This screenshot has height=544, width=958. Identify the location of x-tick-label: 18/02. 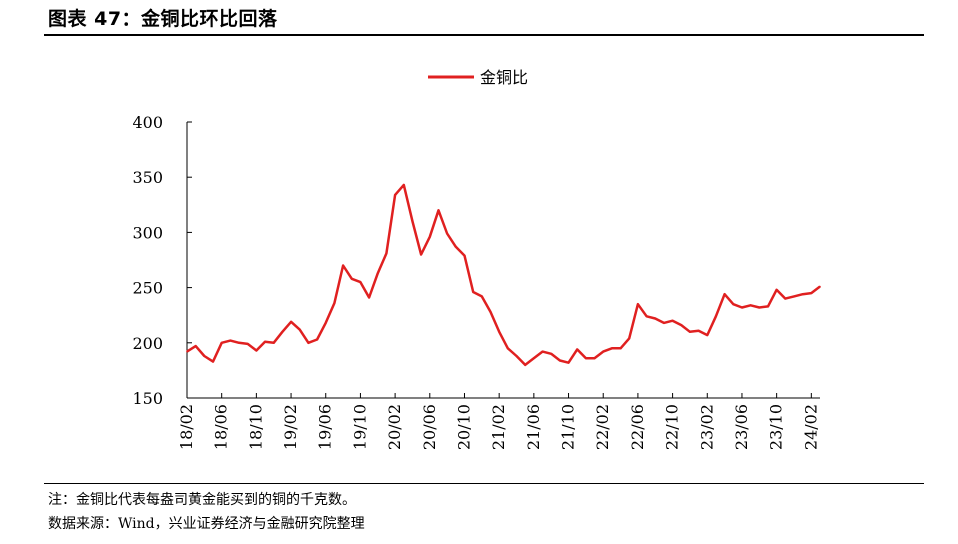
(186, 427).